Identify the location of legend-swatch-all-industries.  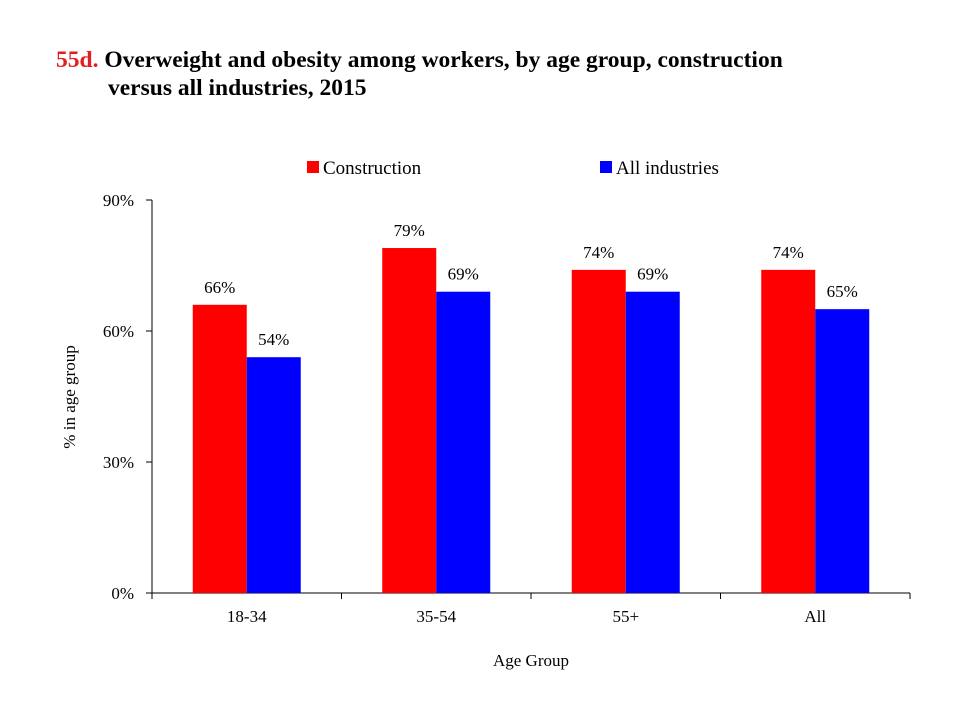
(606, 167).